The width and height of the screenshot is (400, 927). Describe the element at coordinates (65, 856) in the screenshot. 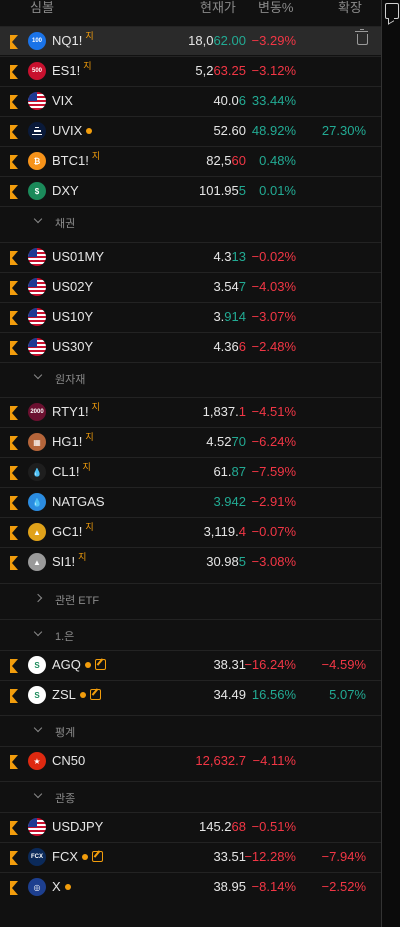

I see `symbol-label: FCX` at that location.